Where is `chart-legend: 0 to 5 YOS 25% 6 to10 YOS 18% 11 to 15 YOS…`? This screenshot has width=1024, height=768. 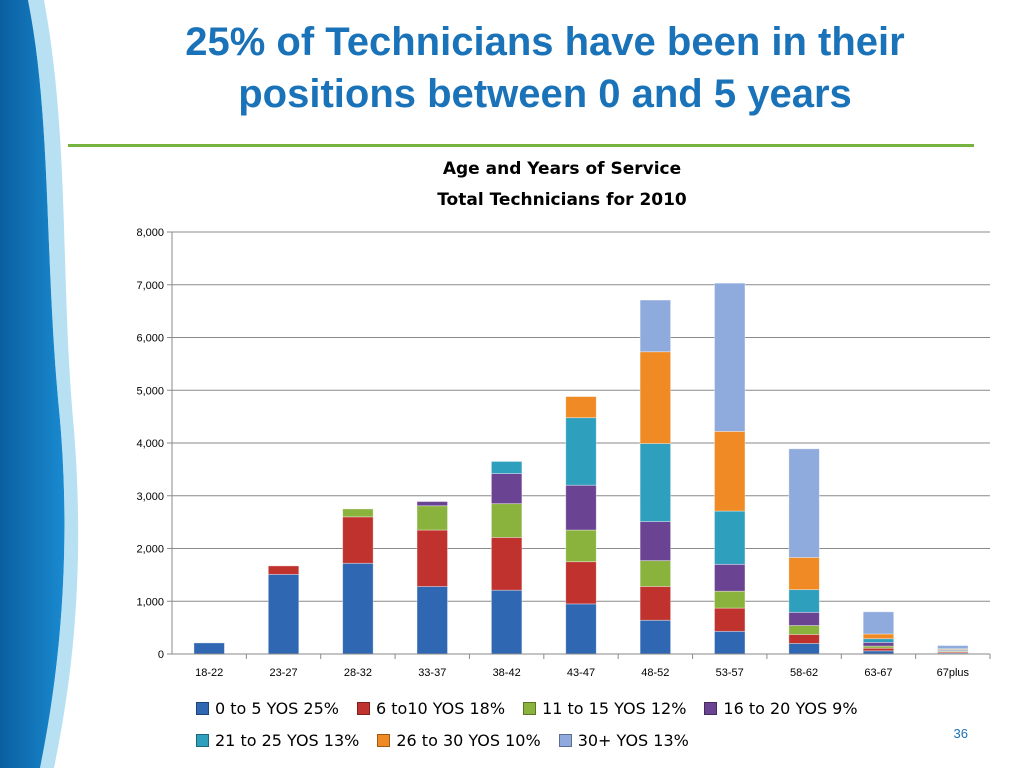
chart-legend: 0 to 5 YOS 25% 6 to10 YOS 18% 11 to 15 YOS… is located at coordinates (576, 728).